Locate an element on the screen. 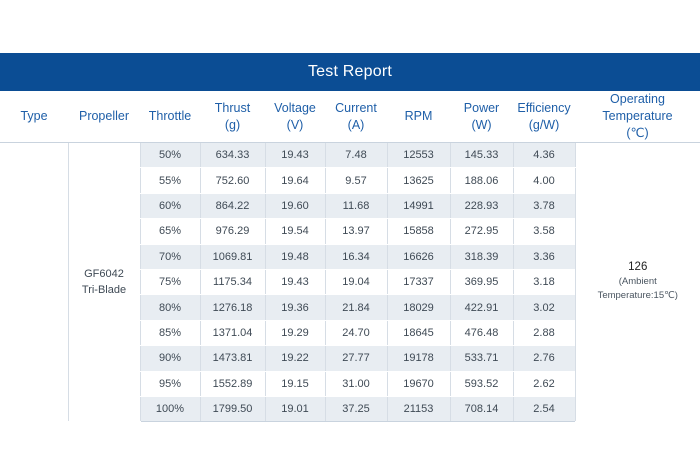 This screenshot has width=700, height=467. report-title-bar: Test Report is located at coordinates (350, 72).